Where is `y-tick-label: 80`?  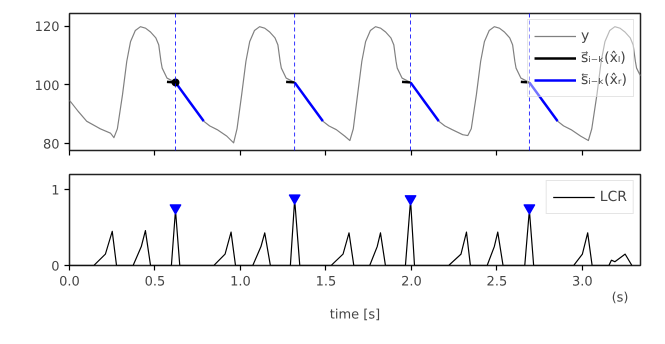
y-tick-label: 80 is located at coordinates (51, 144).